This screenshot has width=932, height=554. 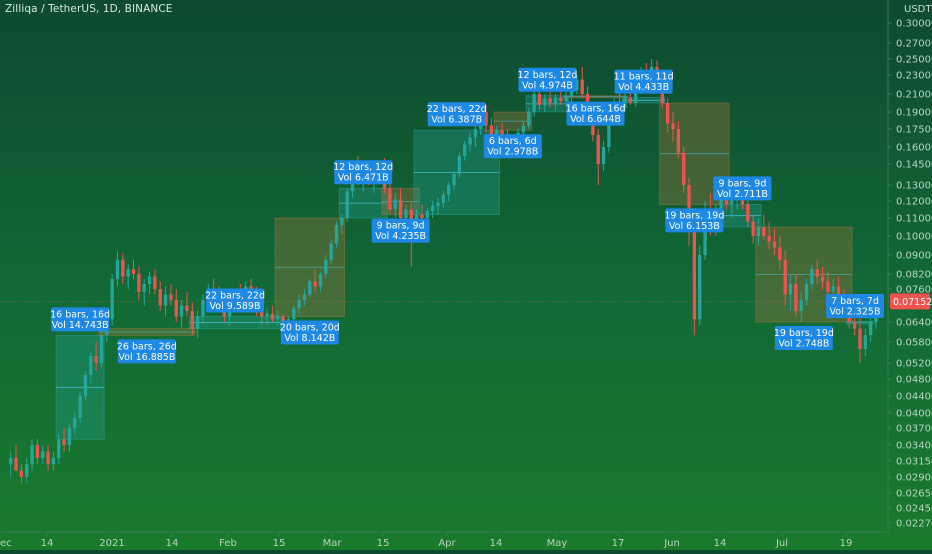 I want to click on range-label-line-8-0: 12 bars, 12d, so click(x=547, y=75).